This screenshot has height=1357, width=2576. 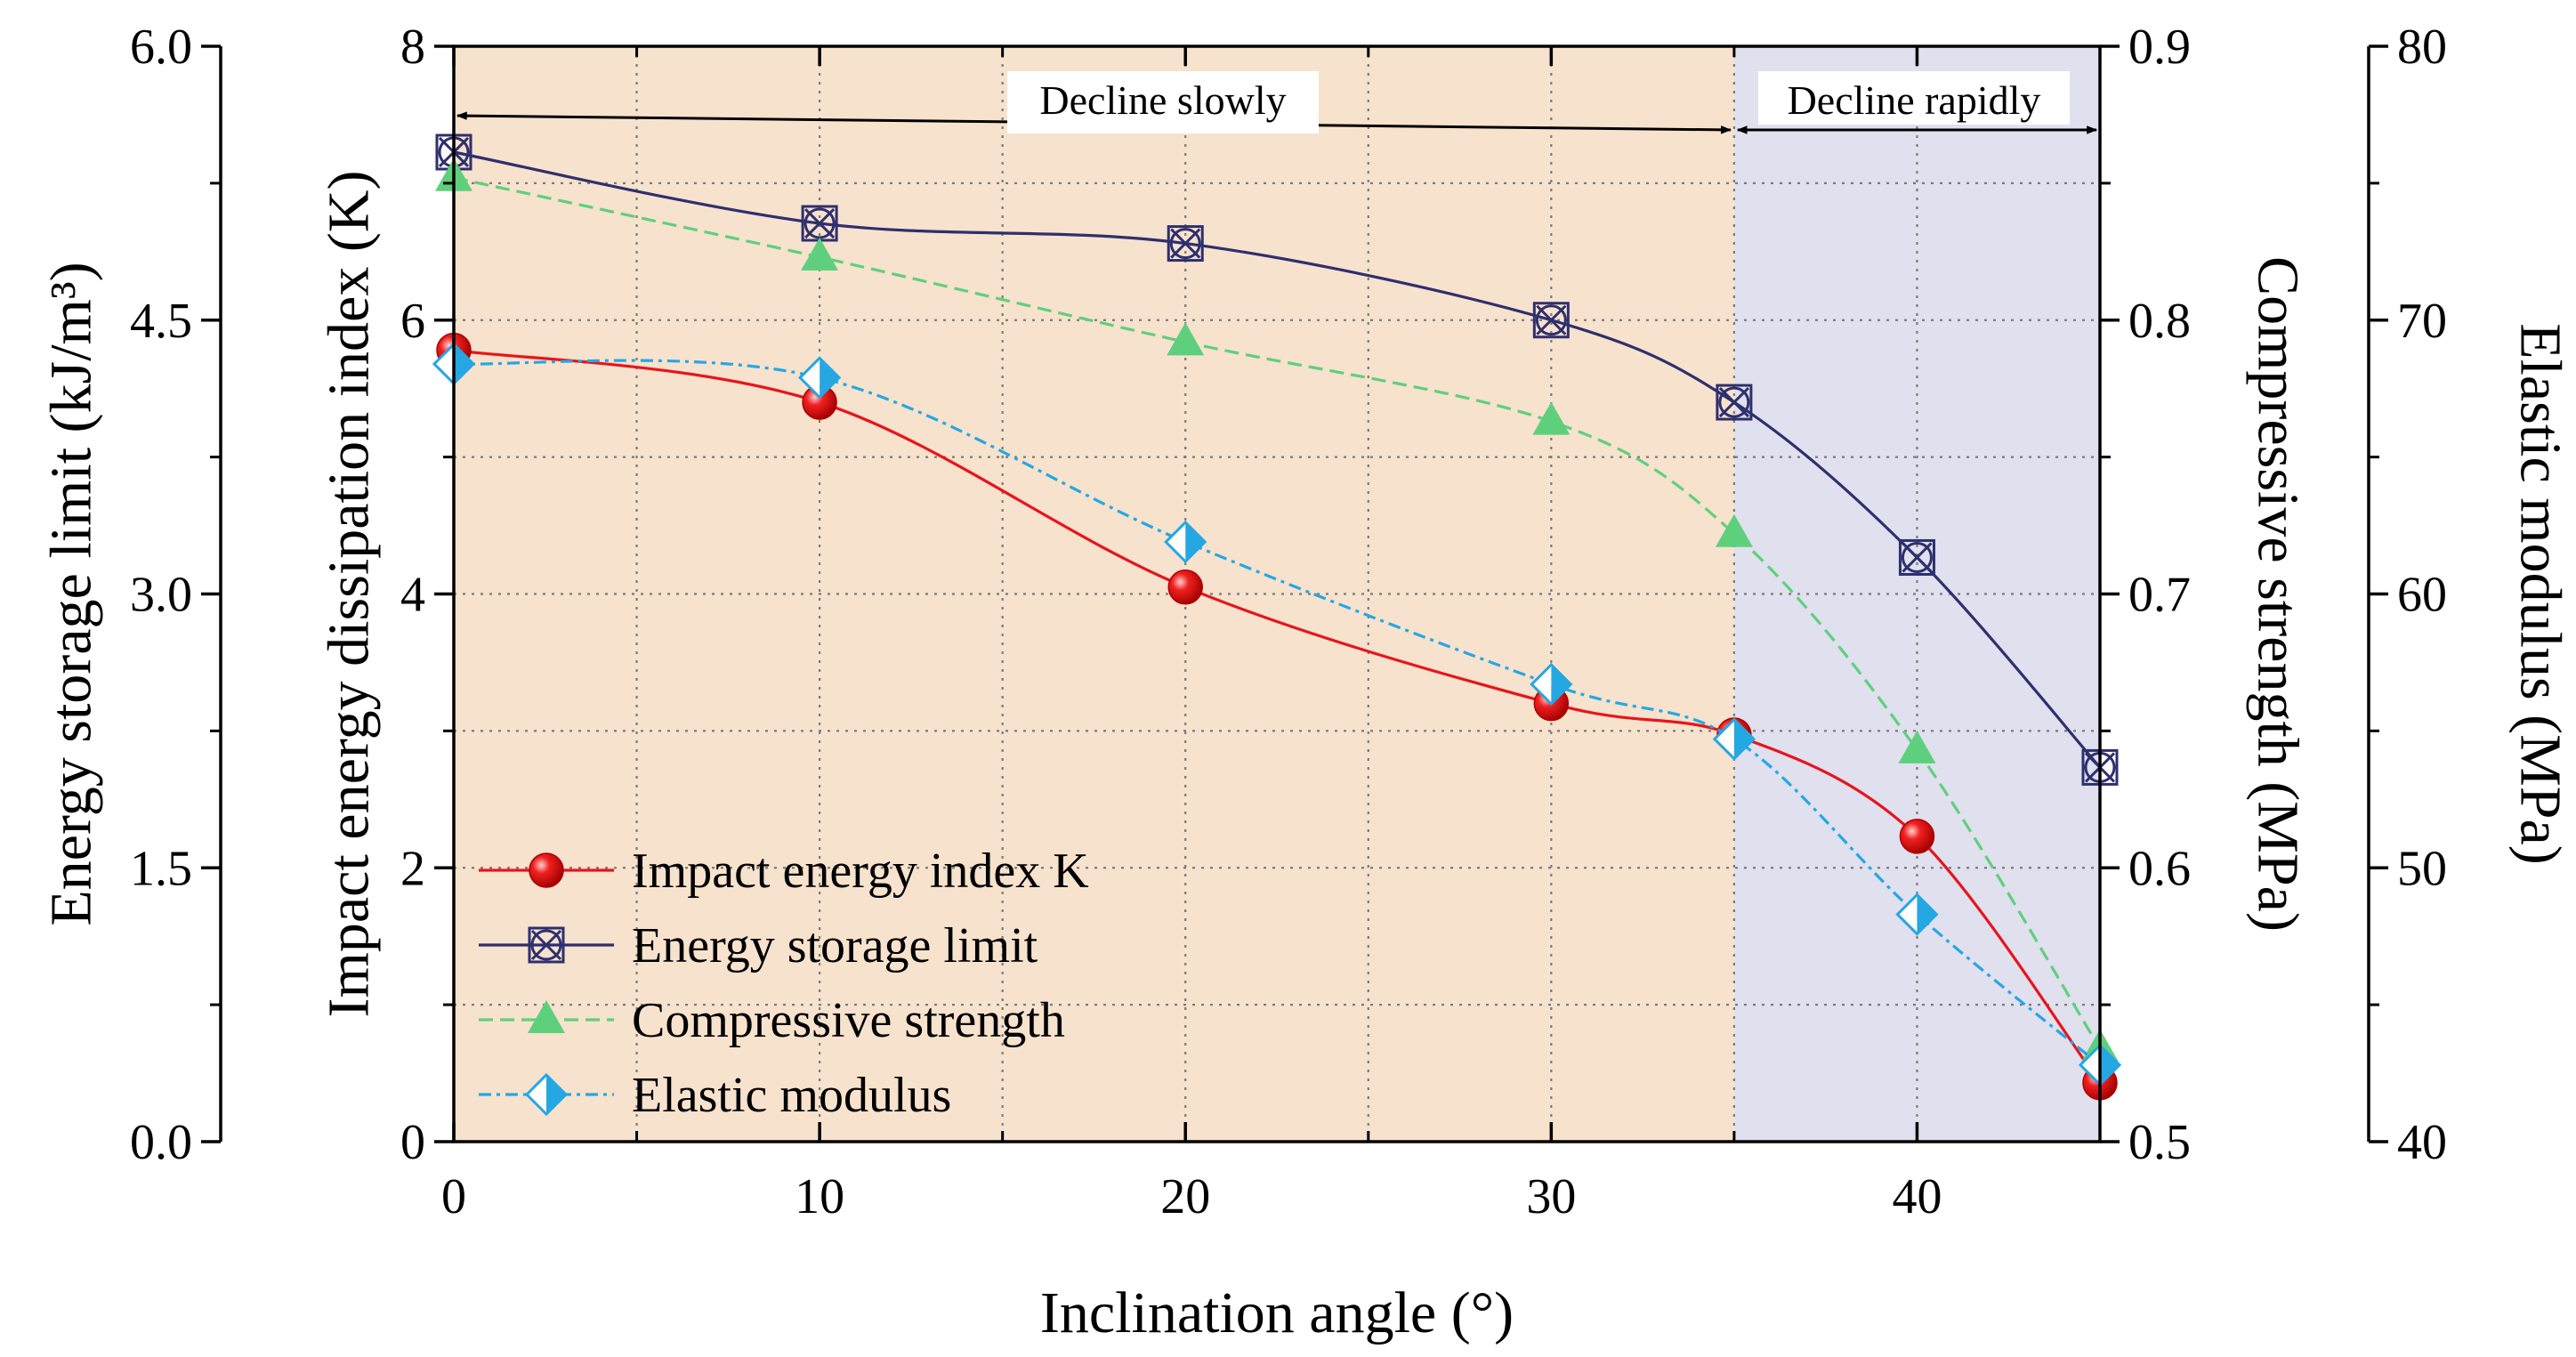 What do you see at coordinates (791, 1095) in the screenshot?
I see `legend-label-3: Elastic modulus` at bounding box center [791, 1095].